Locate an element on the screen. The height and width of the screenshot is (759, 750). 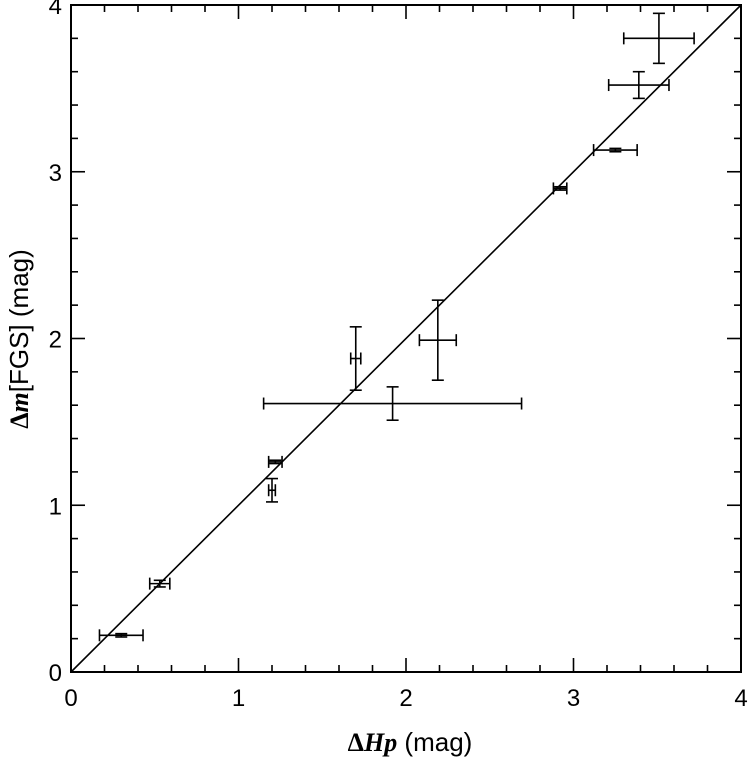
y-tick-label: 4 is located at coordinates (55, 10).